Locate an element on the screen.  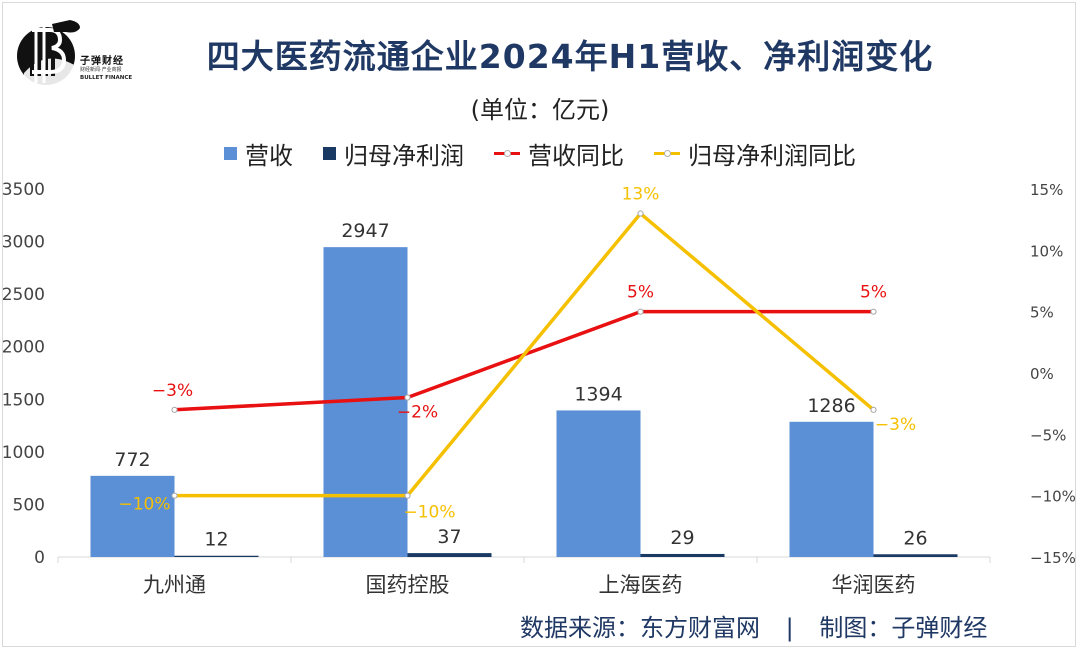
y-left-tick-label: 500 is located at coordinates (29, 505).